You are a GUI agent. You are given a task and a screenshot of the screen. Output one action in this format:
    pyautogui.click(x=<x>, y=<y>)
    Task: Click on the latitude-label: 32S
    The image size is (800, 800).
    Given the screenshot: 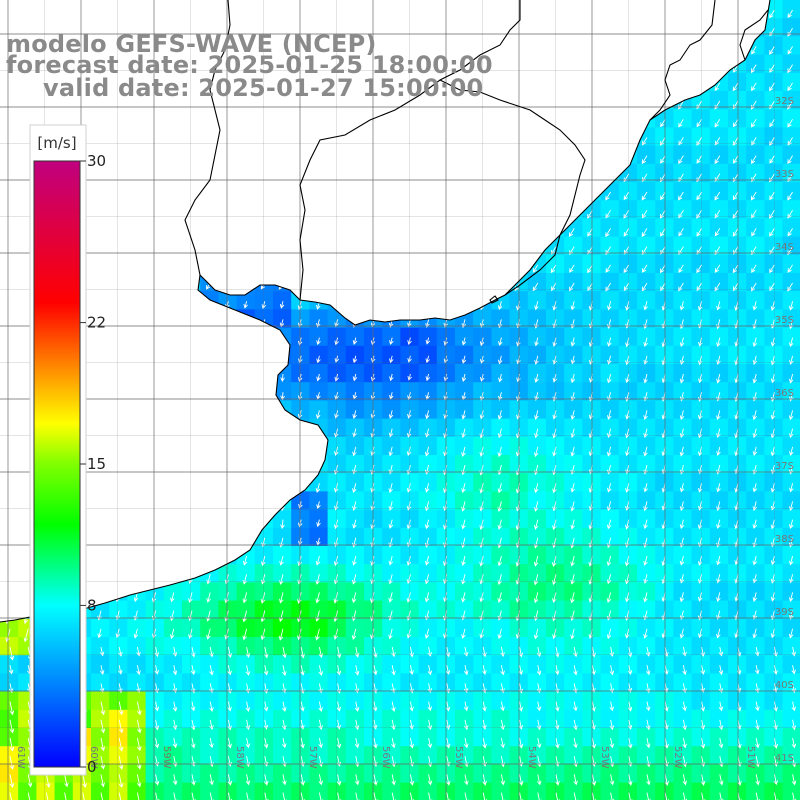 What is the action you would take?
    pyautogui.click(x=784, y=101)
    